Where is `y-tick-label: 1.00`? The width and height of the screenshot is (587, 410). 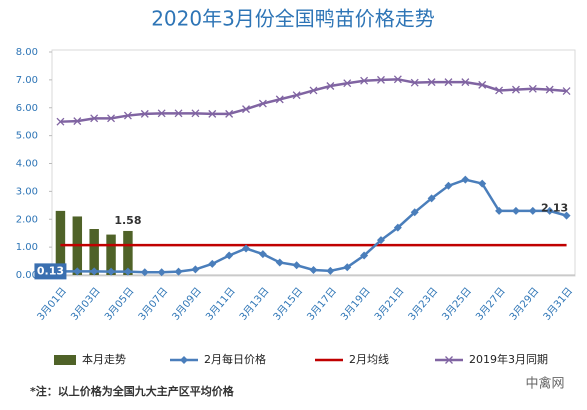 y-tick-label: 1.00 is located at coordinates (27, 247).